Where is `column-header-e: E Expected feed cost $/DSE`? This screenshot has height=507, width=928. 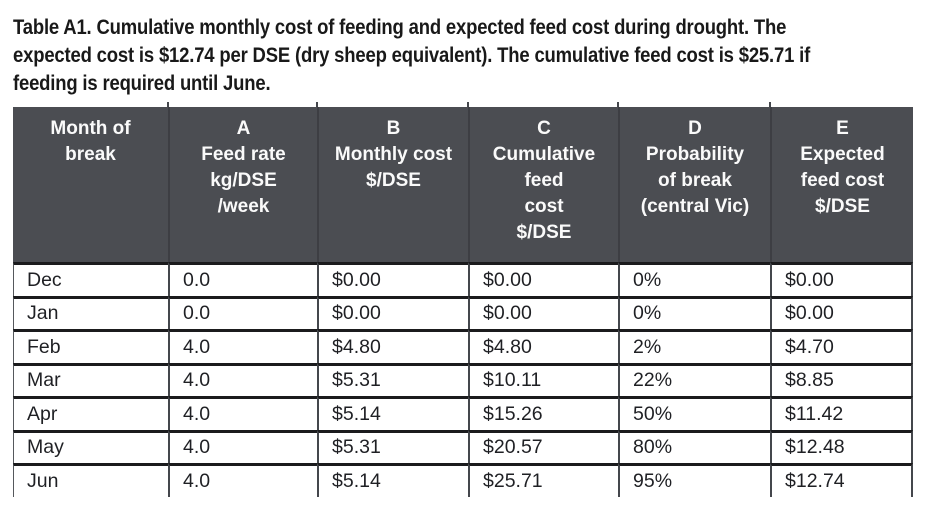 column-header-e: E Expected feed cost $/DSE is located at coordinates (841, 184).